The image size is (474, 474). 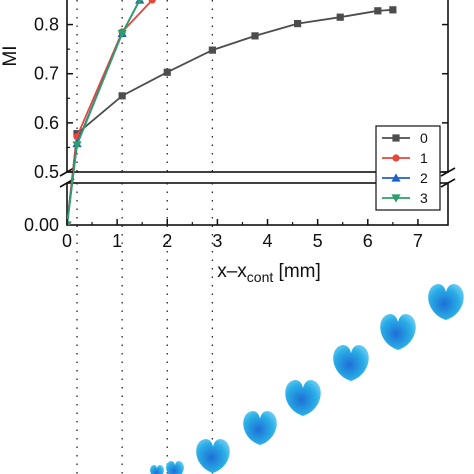 I want to click on legend-label: 3, so click(x=424, y=198).